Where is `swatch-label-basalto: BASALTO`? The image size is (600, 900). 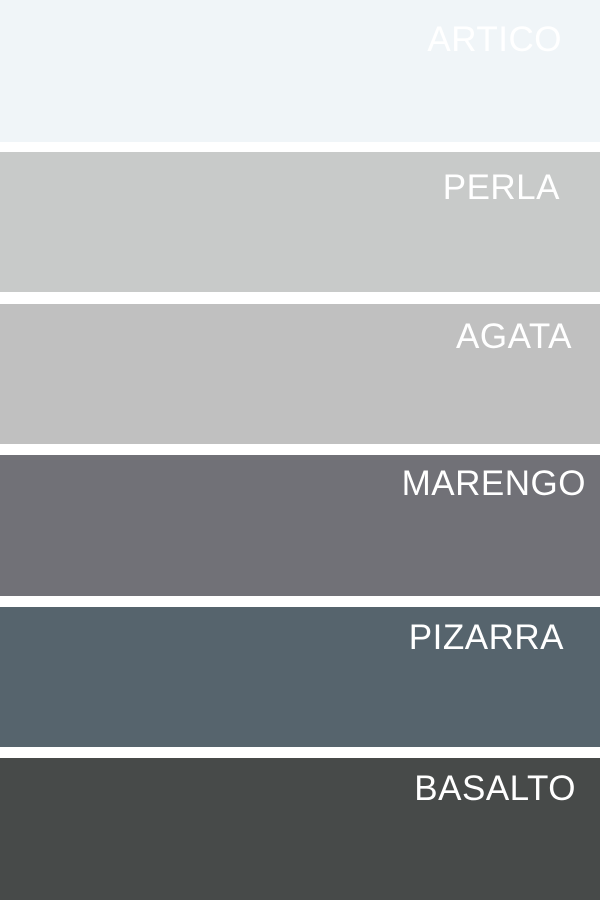
swatch-label-basalto: BASALTO is located at coordinates (495, 788).